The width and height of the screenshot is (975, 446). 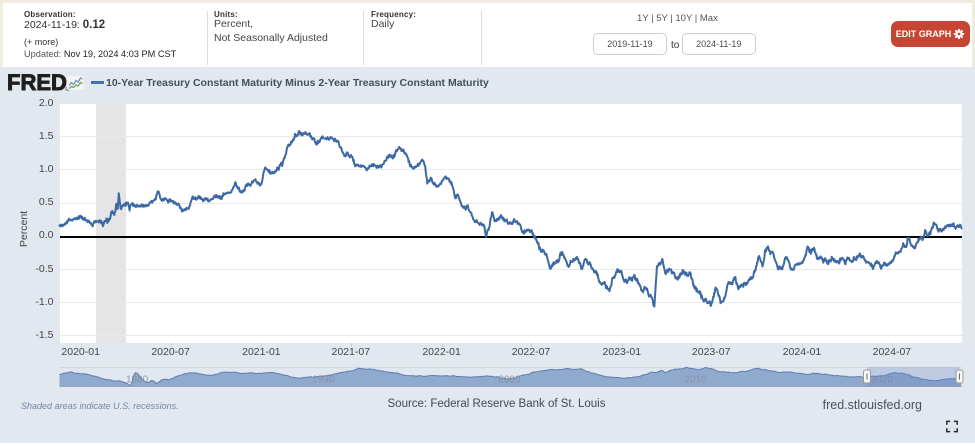 I want to click on svg-text: 2000, so click(x=509, y=380).